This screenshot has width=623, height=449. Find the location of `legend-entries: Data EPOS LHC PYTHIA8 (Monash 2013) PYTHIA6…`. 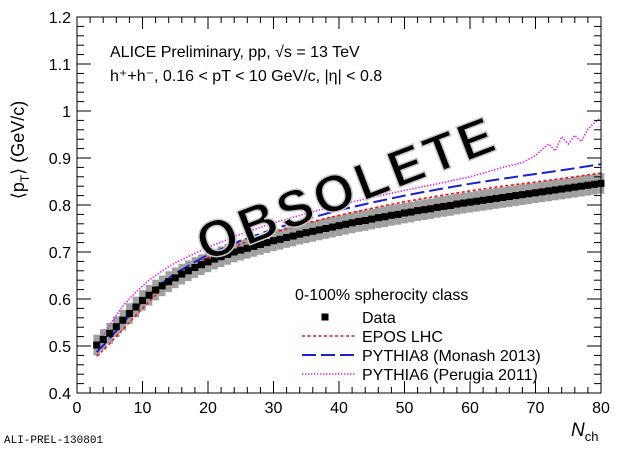

legend-entries: Data EPOS LHC PYTHIA8 (Monash 2013) PYTHIA6… is located at coordinates (421, 347).